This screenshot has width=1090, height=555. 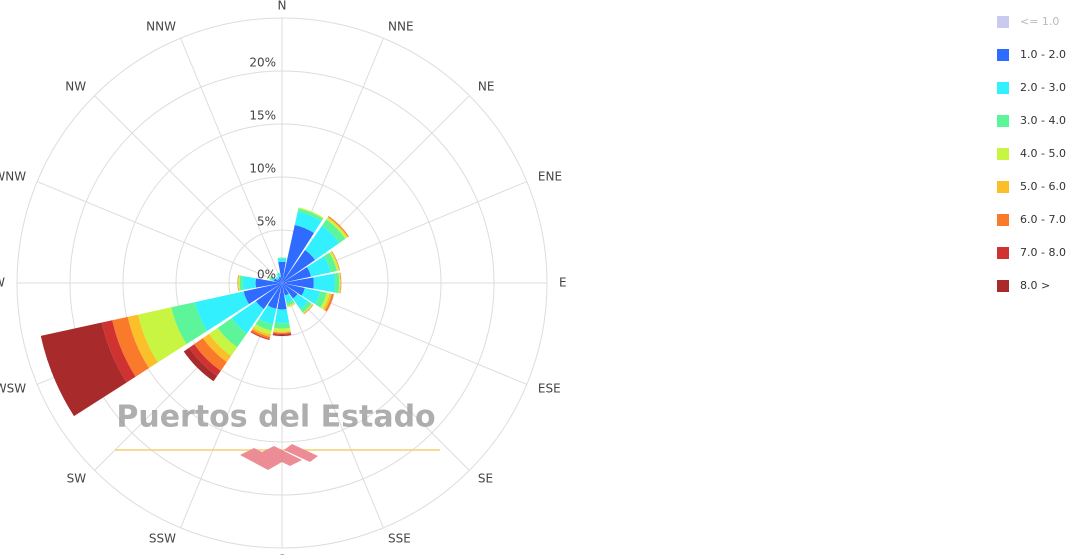 What do you see at coordinates (1043, 54) in the screenshot?
I see `legend-label: 1.0 - 2.0` at bounding box center [1043, 54].